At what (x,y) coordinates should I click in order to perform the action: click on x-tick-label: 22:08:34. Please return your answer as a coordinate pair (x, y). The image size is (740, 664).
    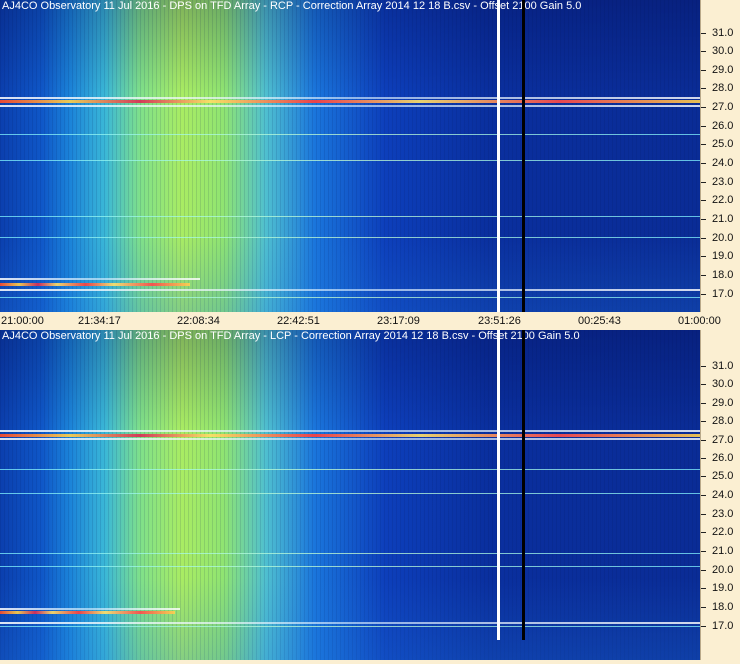
    Looking at the image, I should click on (198, 321).